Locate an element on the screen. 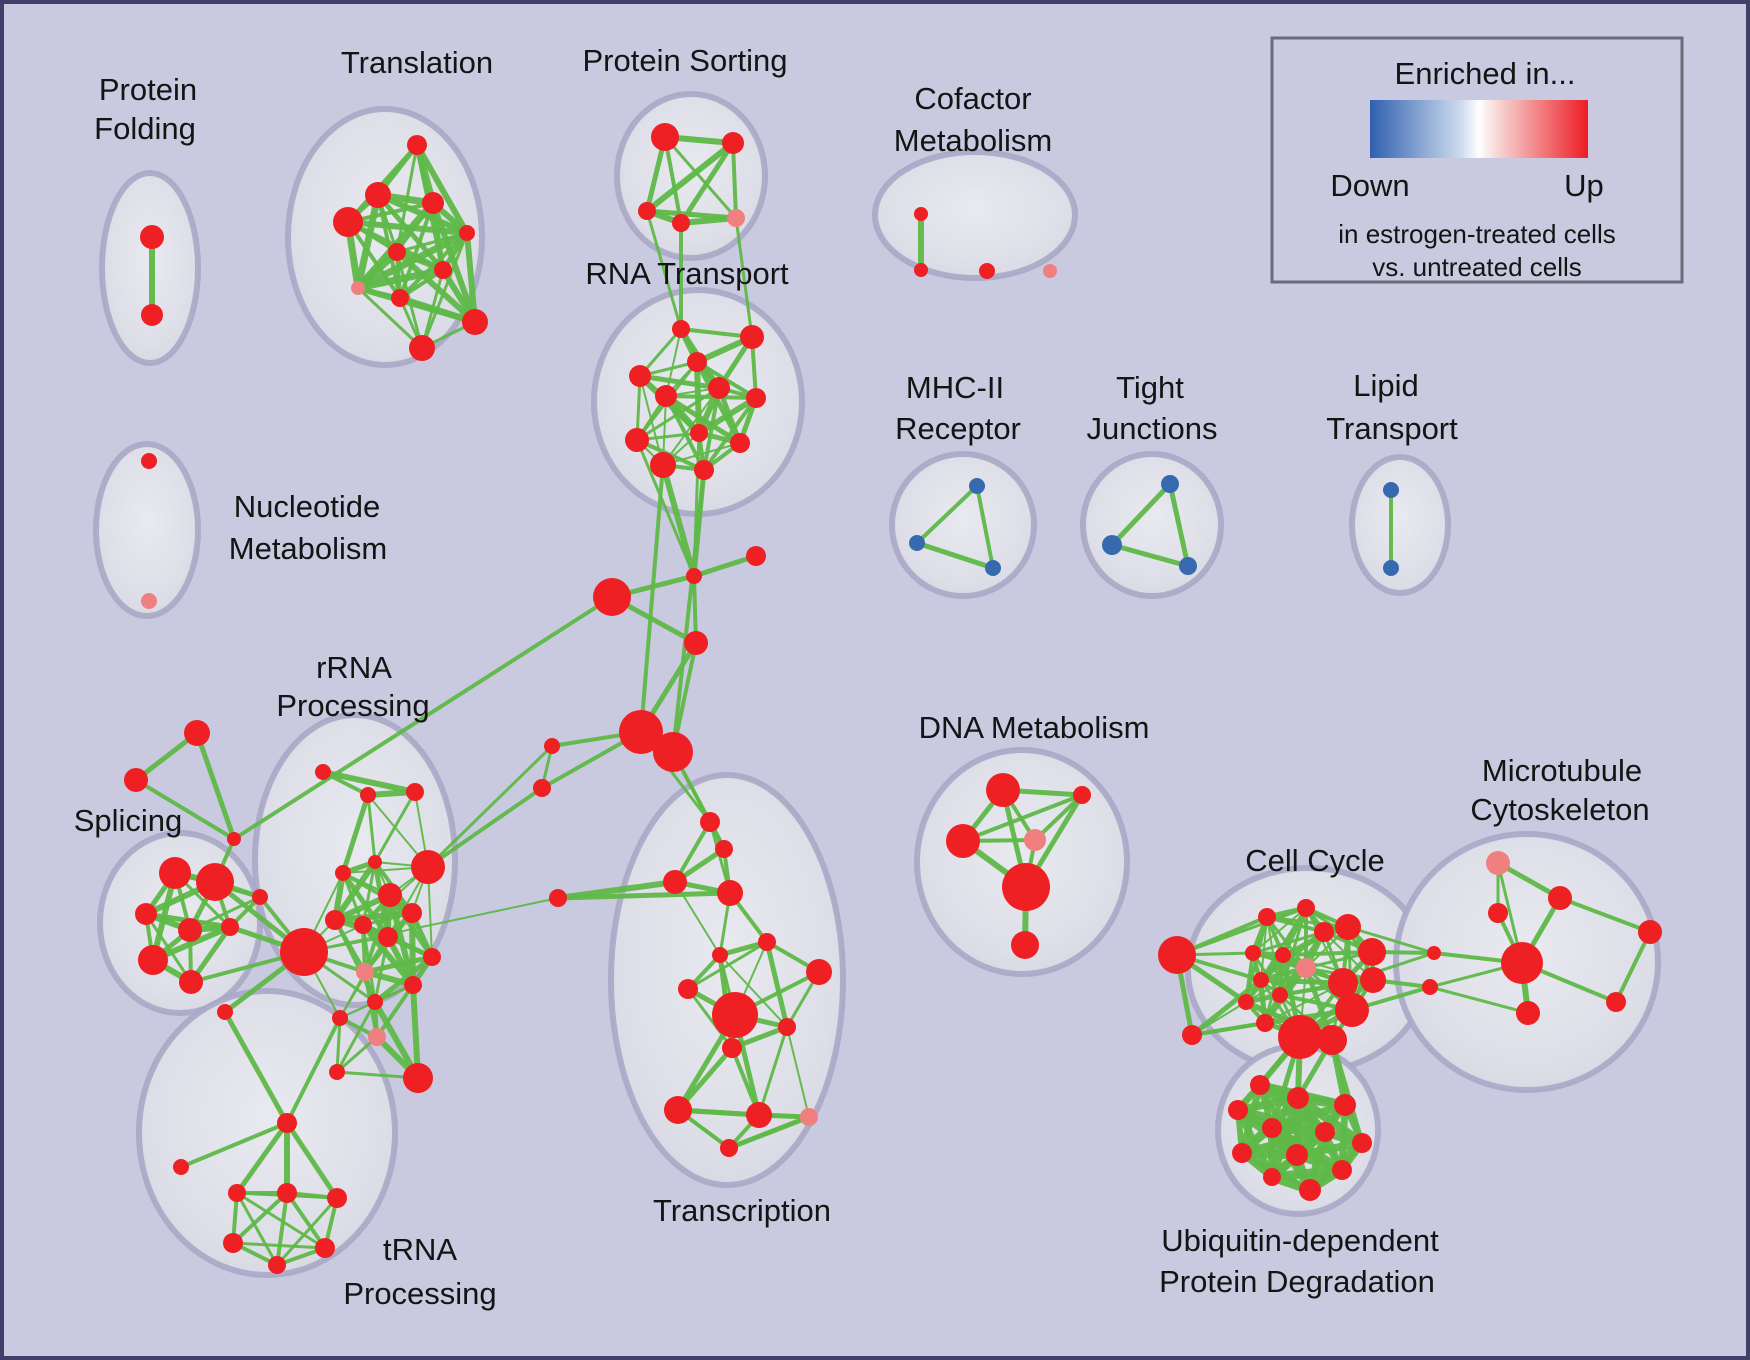 This screenshot has height=1360, width=1750. label-cell-cycle: Cell Cycle is located at coordinates (1315, 860).